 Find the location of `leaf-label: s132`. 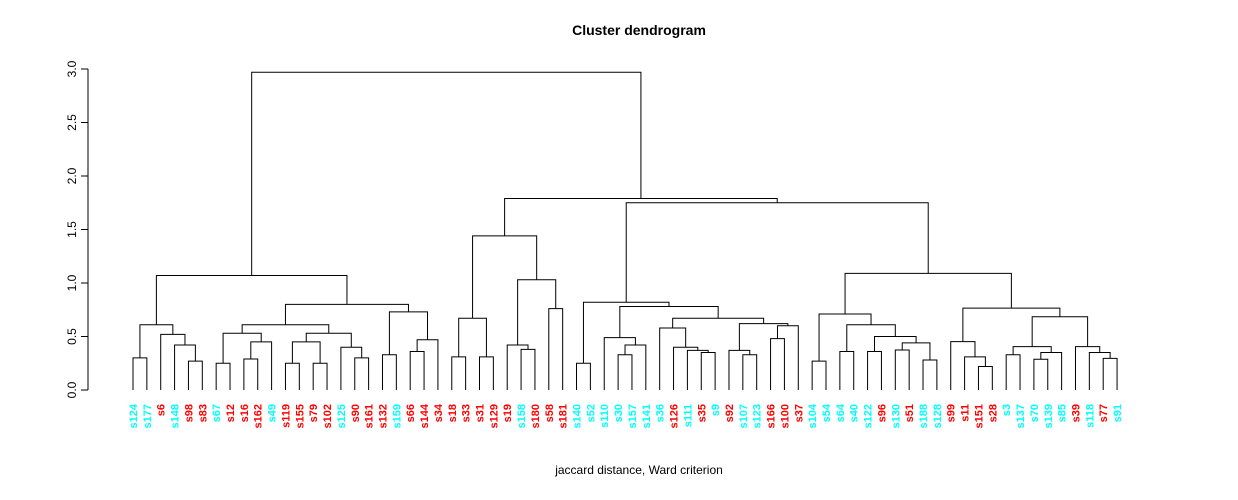

leaf-label: s132 is located at coordinates (383, 416).